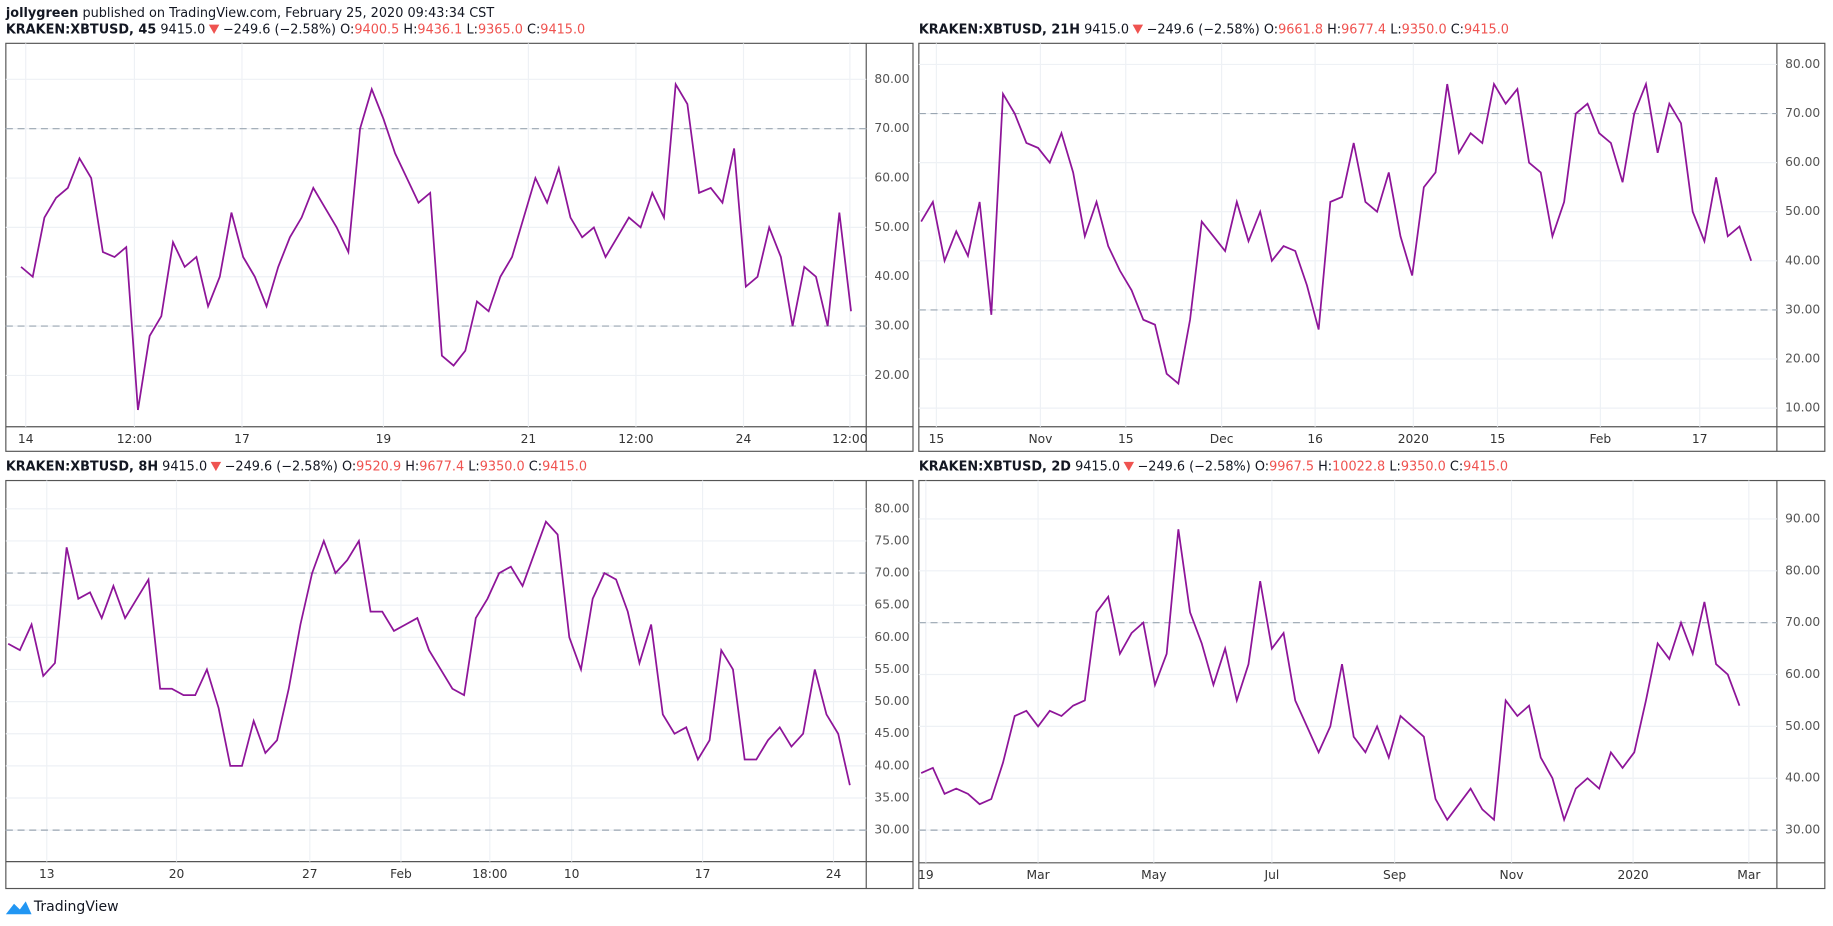  I want to click on y-tick-label: 70.00, so click(891, 128).